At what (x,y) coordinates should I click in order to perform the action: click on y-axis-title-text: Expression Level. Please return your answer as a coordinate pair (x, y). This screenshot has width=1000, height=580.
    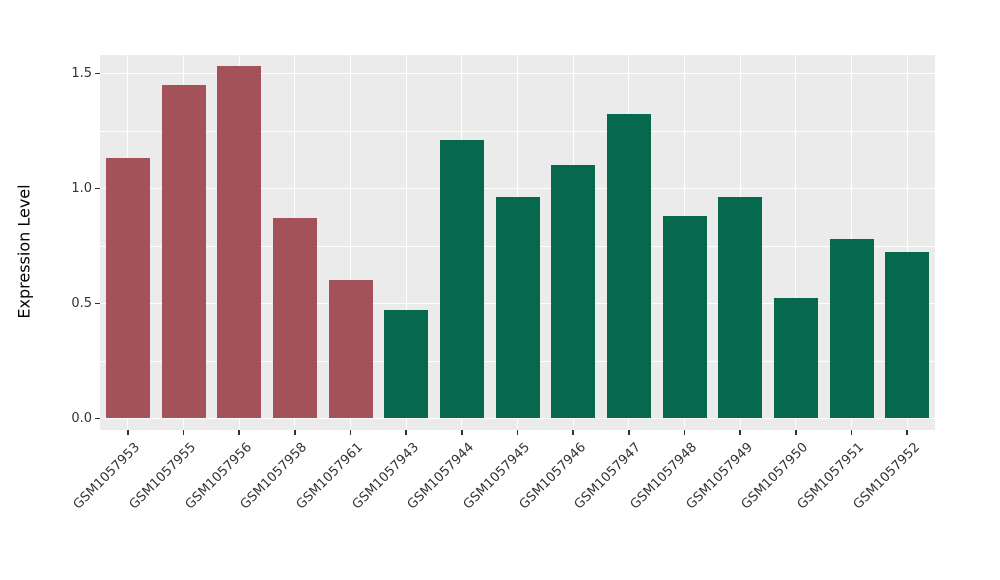
    Looking at the image, I should click on (24, 251).